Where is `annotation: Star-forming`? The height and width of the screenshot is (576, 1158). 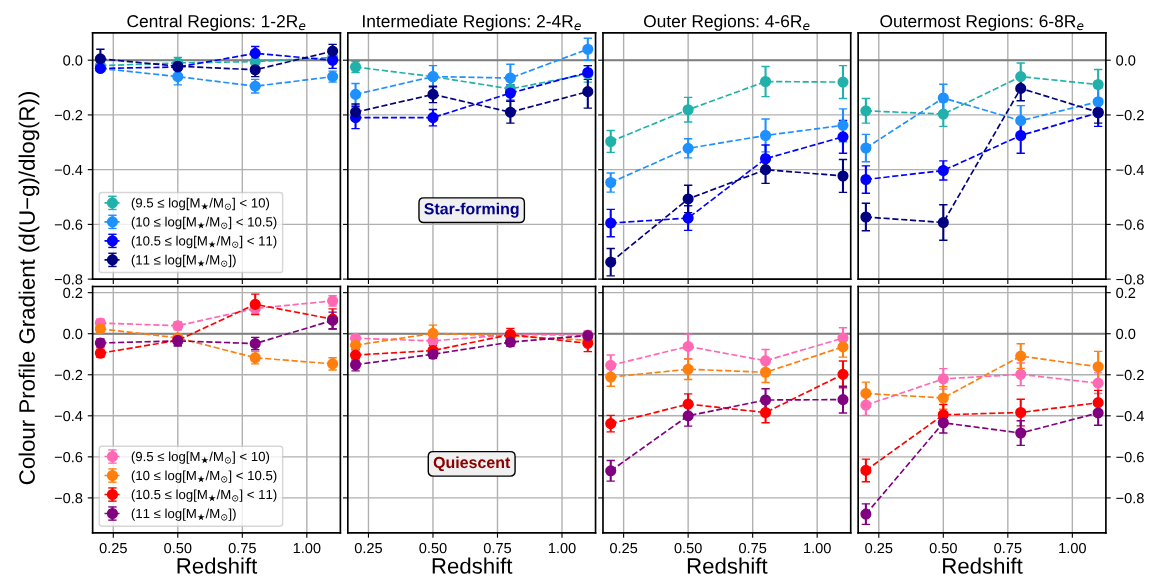 annotation: Star-forming is located at coordinates (471, 210).